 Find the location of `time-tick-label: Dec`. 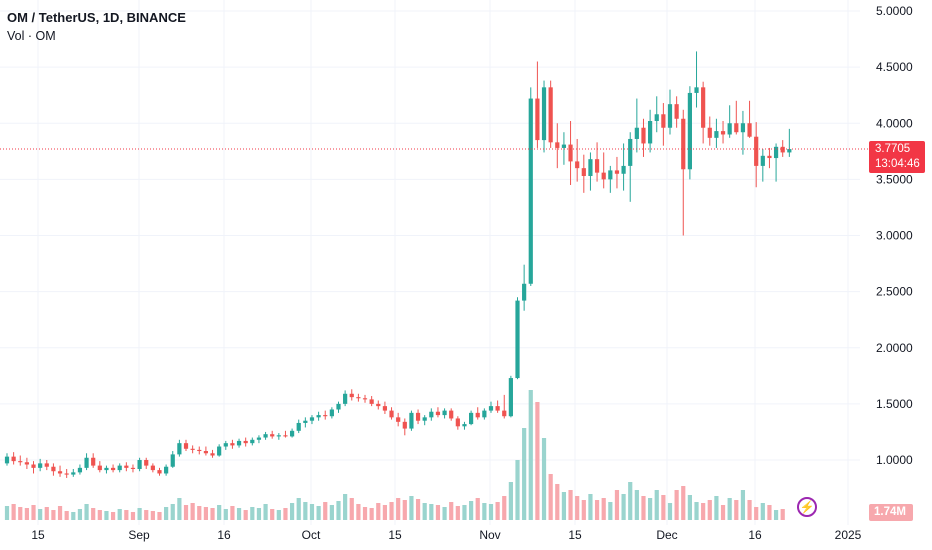

time-tick-label: Dec is located at coordinates (666, 535).